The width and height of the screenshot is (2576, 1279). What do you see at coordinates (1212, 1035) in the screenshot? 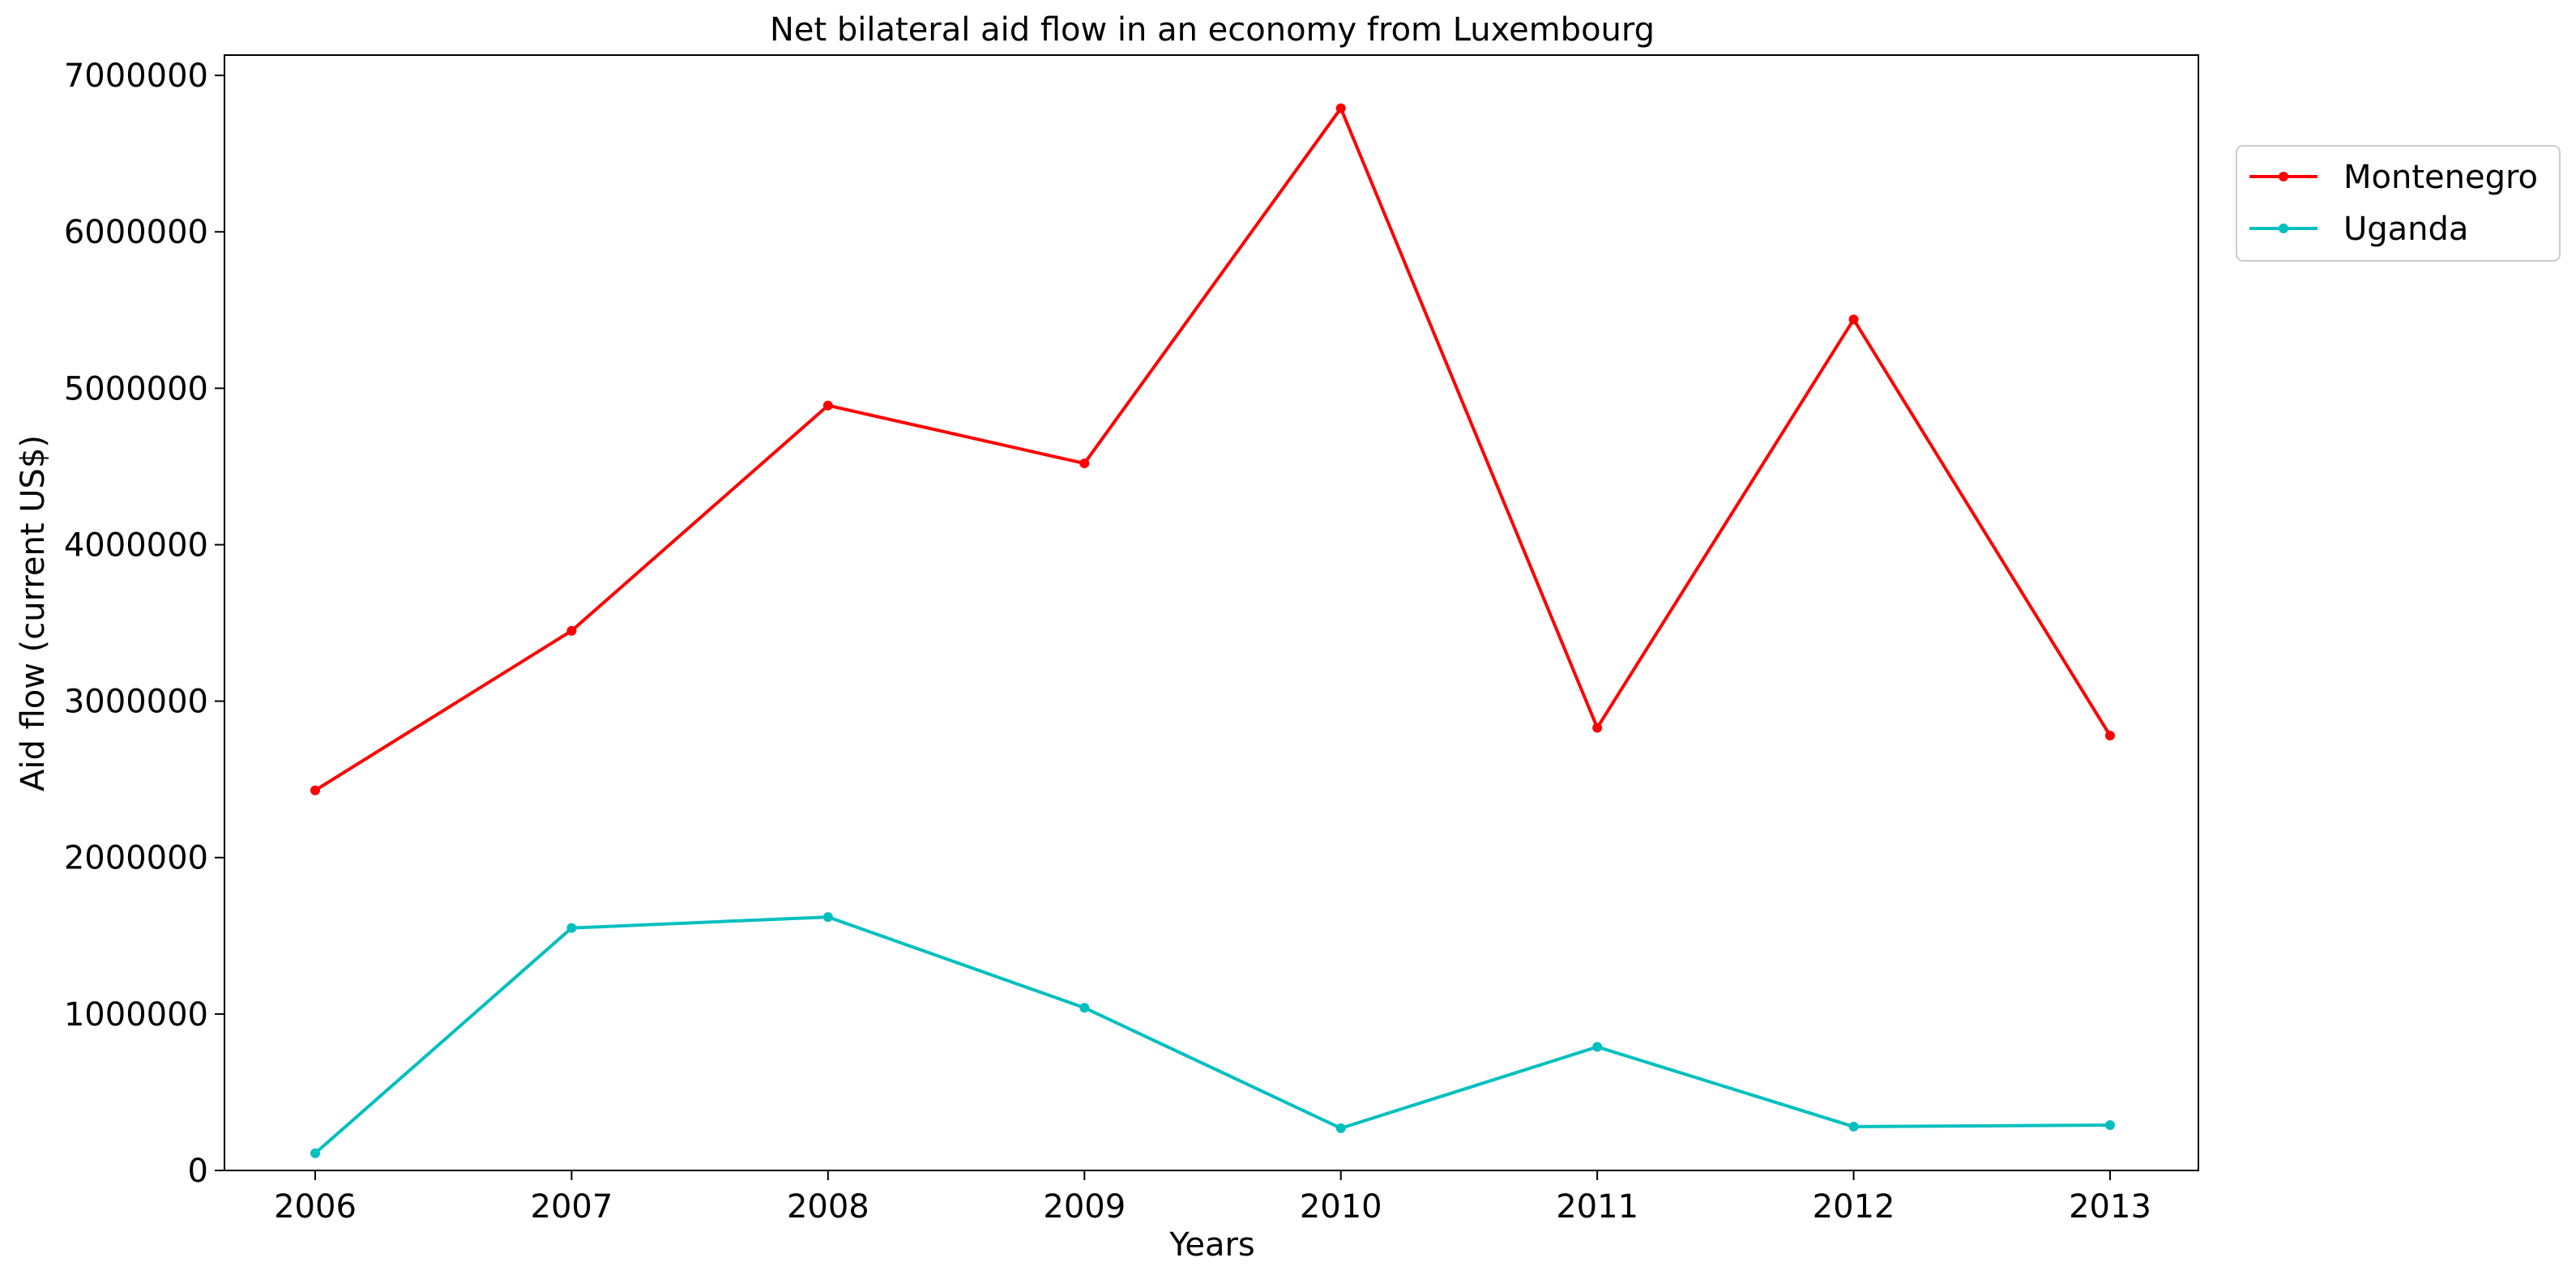
I see `uganda-series-line` at bounding box center [1212, 1035].